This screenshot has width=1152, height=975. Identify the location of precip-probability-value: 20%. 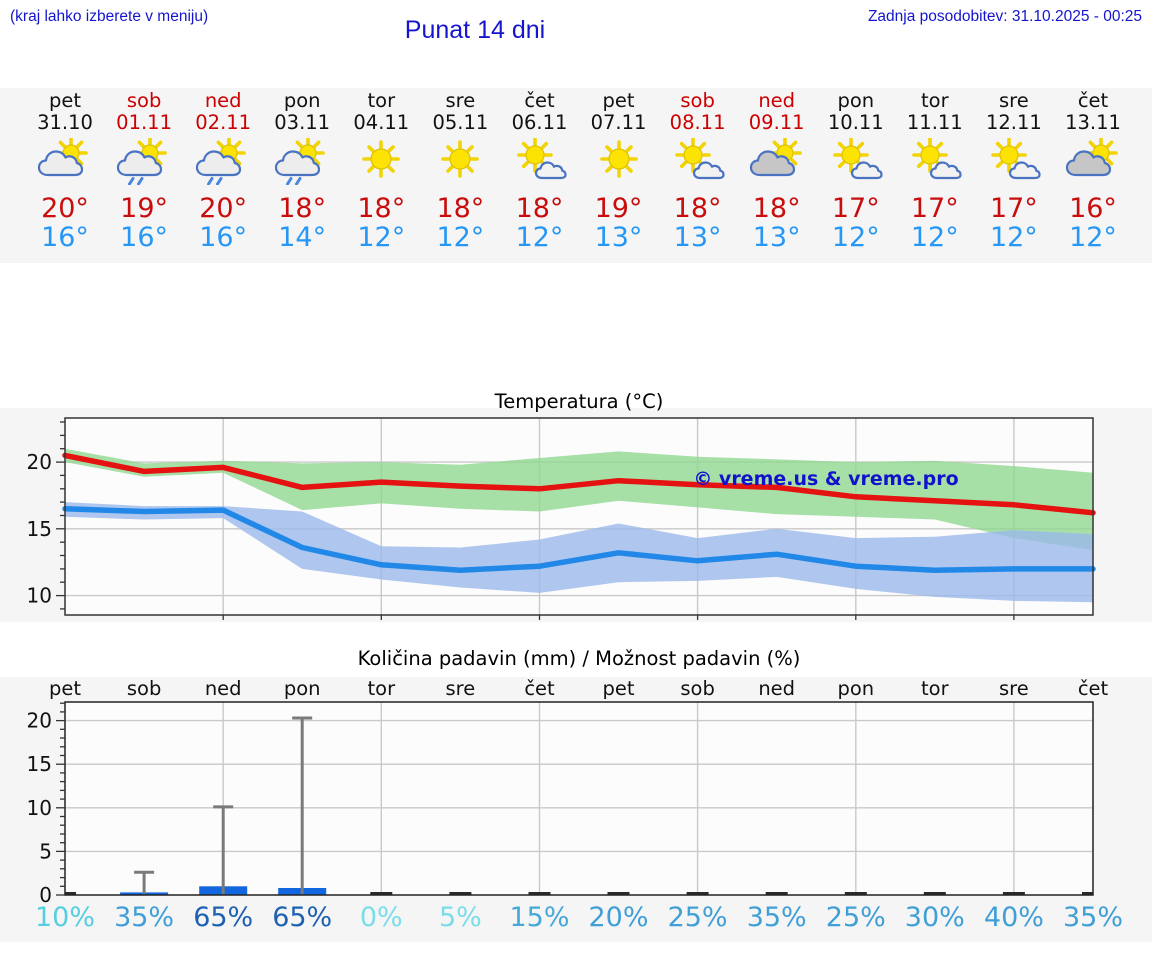
(618, 917).